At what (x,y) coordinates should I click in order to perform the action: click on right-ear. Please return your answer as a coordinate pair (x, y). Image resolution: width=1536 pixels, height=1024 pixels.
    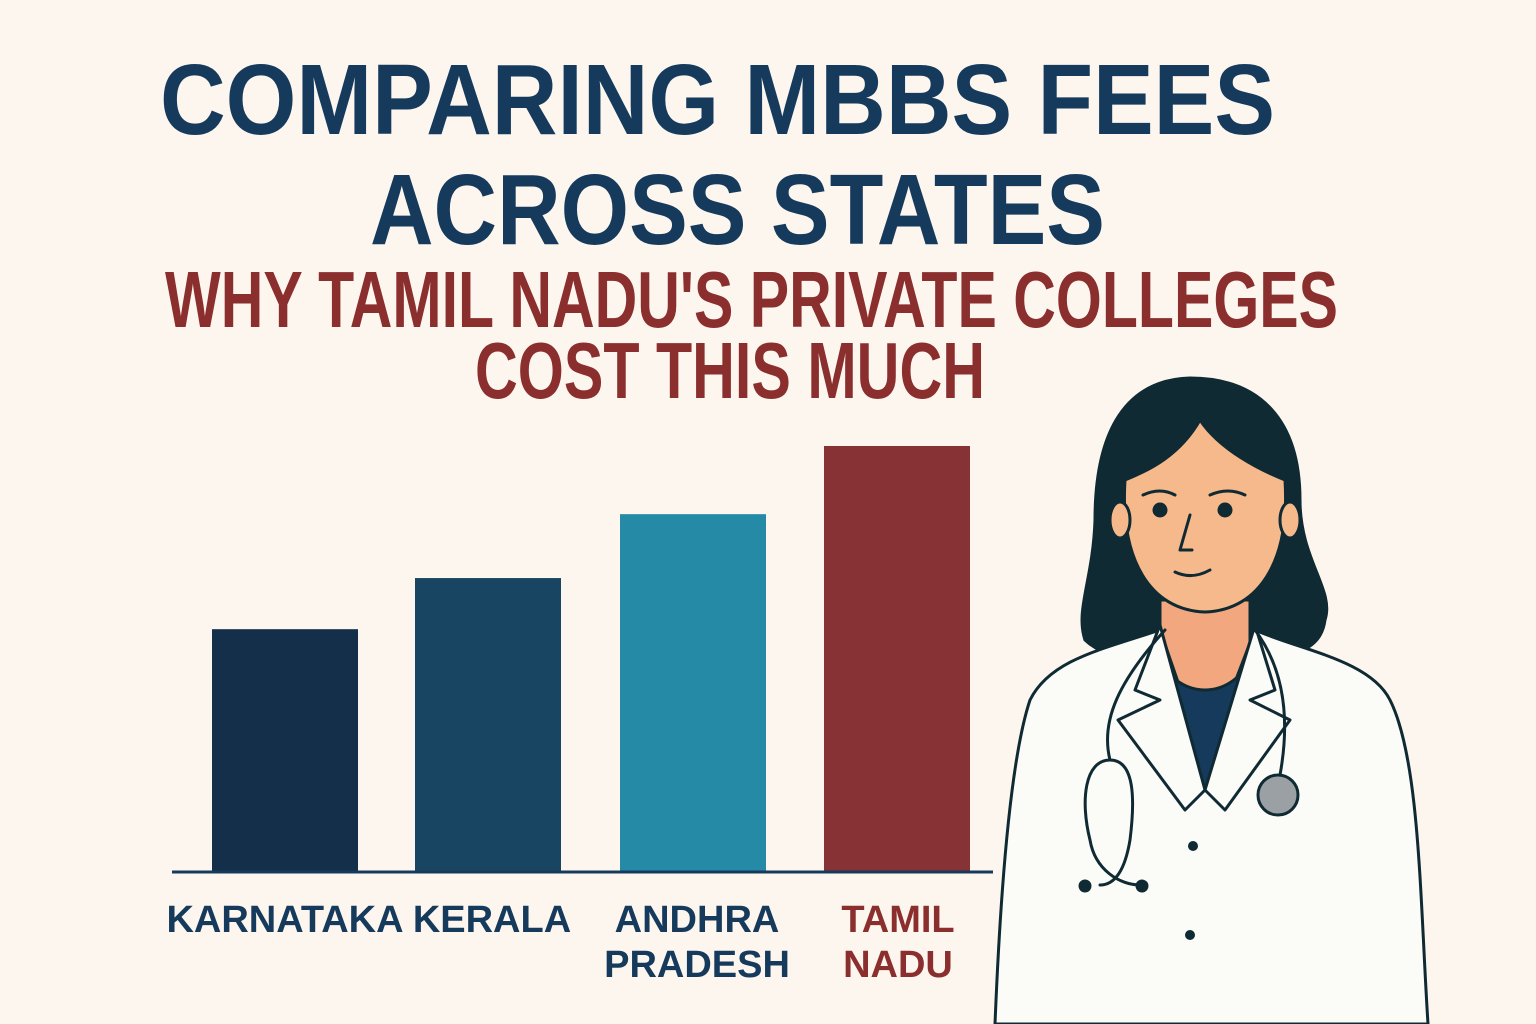
    Looking at the image, I should click on (1290, 520).